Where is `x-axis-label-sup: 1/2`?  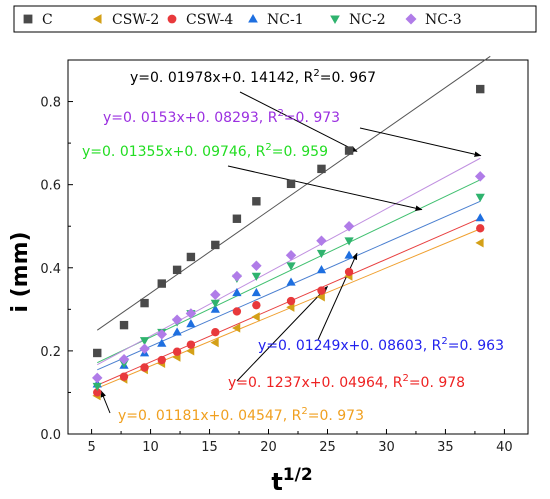
x-axis-label-sup: 1/2 is located at coordinates (298, 475).